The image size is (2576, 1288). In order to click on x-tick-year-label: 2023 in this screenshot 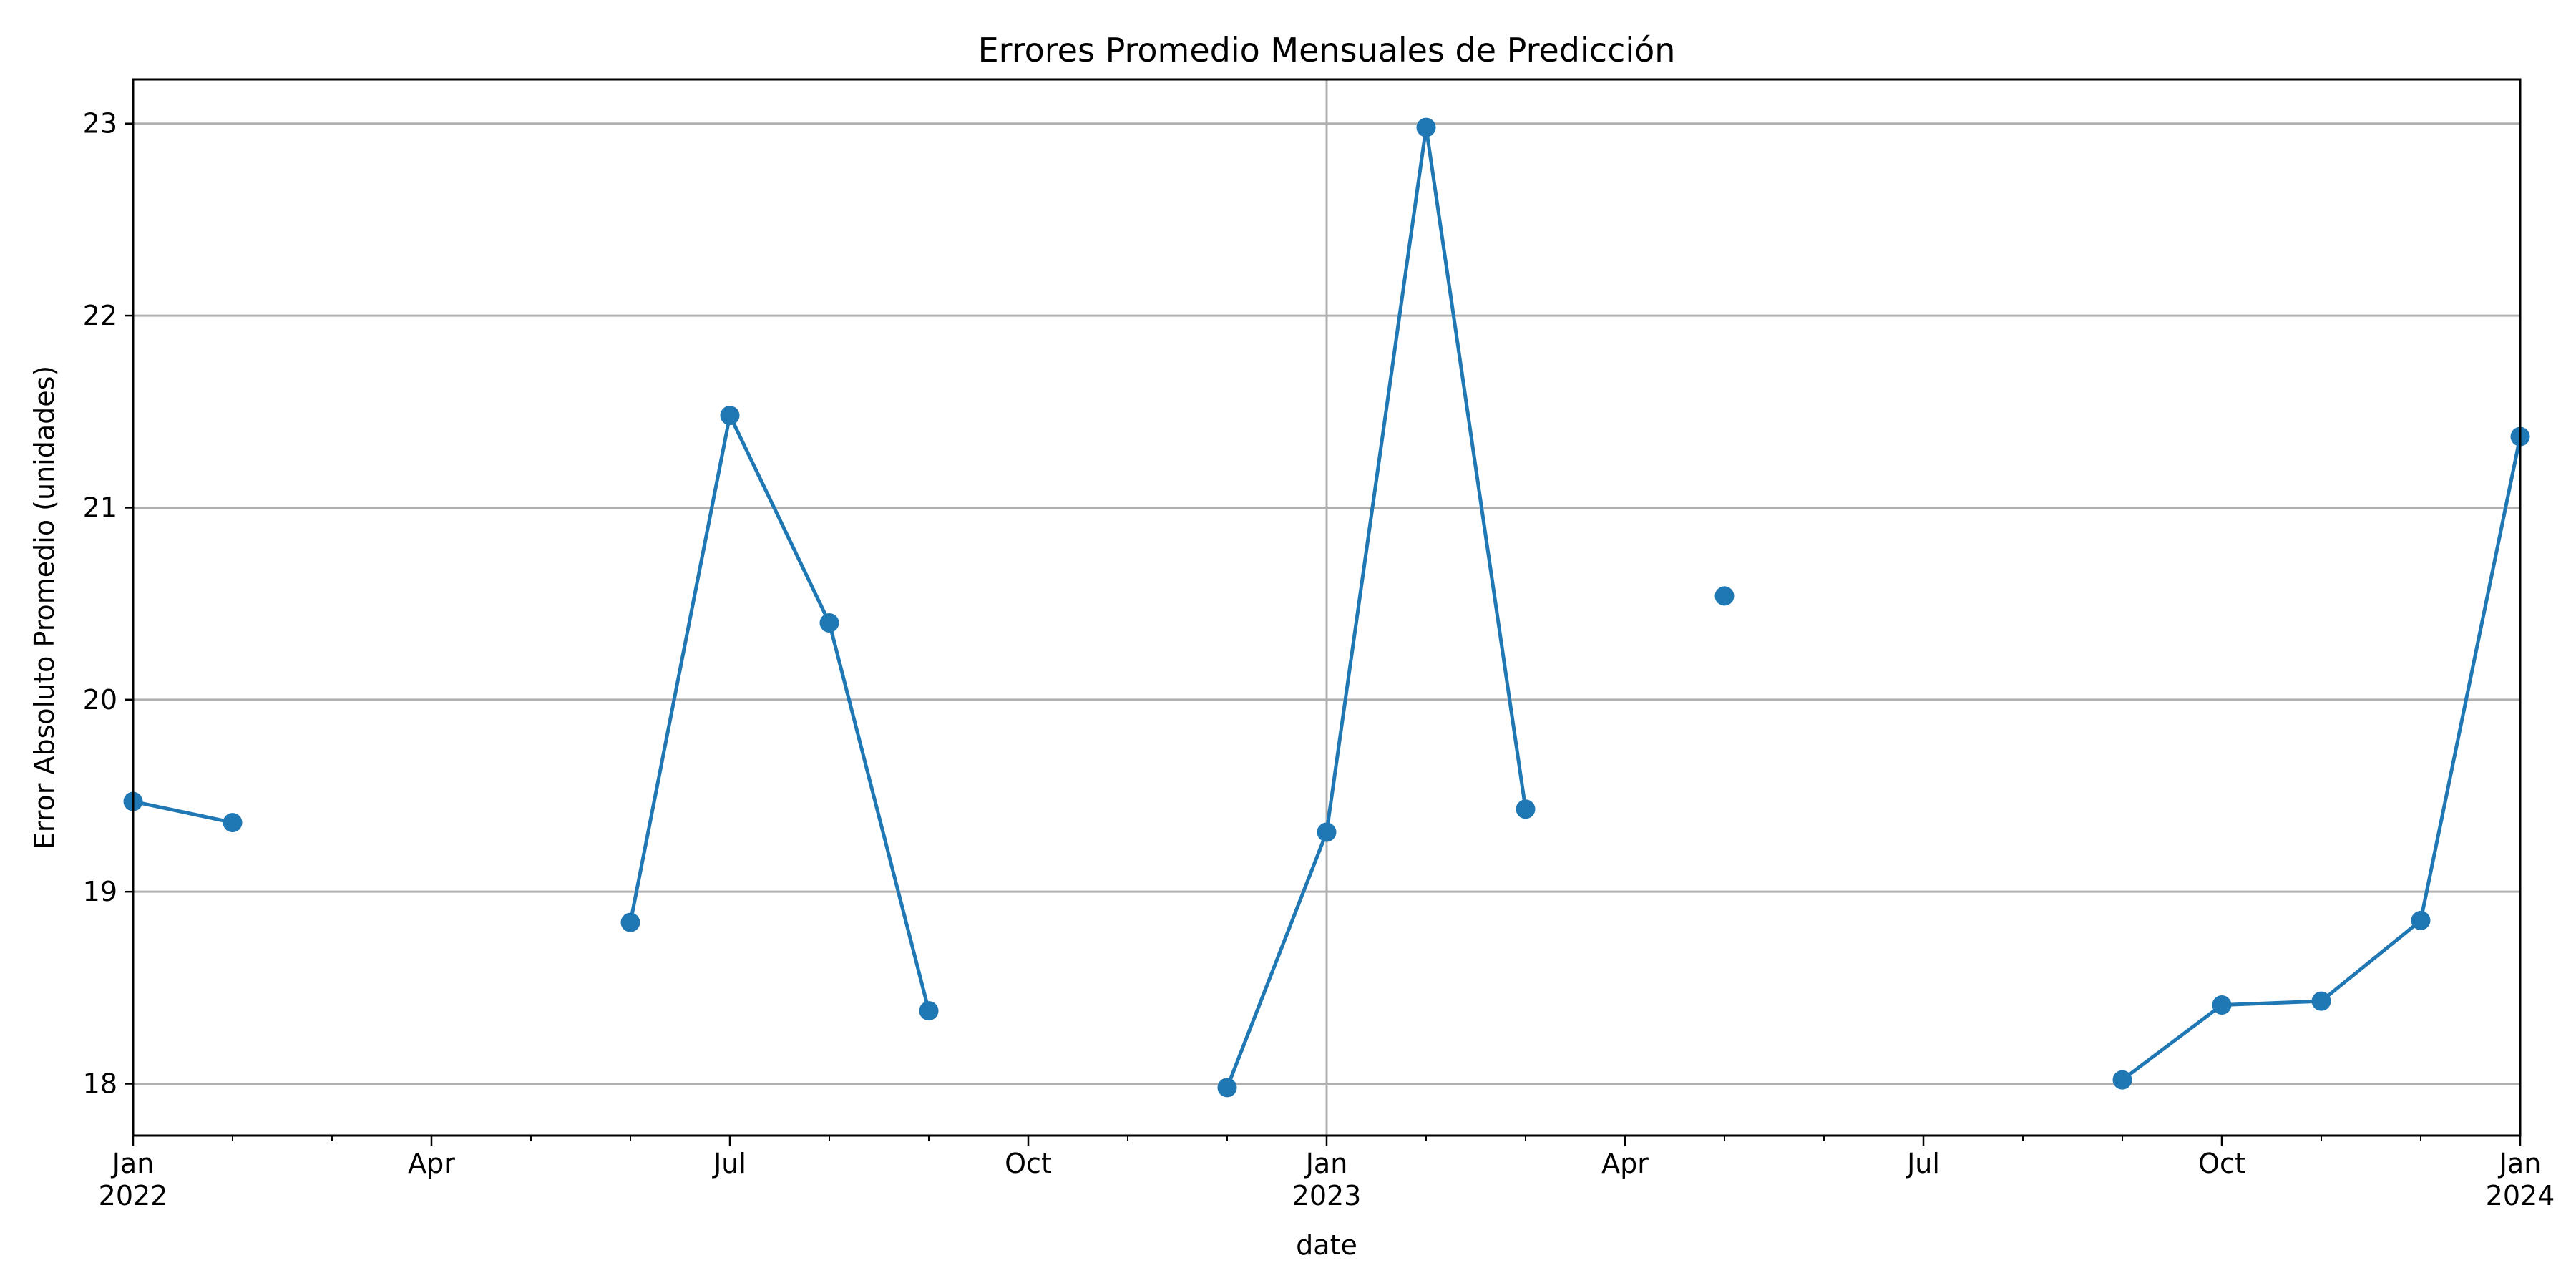, I will do `click(1327, 1195)`.